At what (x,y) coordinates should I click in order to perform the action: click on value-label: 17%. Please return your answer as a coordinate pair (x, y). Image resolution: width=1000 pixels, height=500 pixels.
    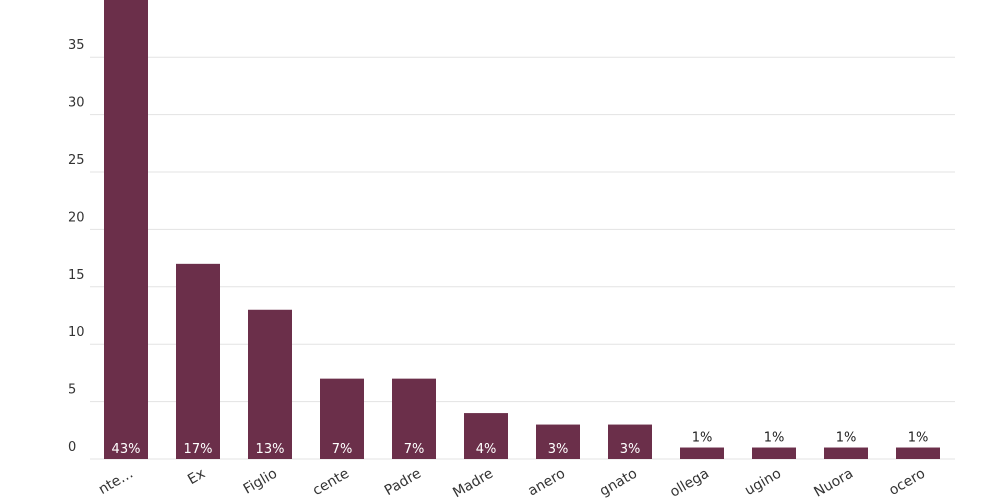
    Looking at the image, I should click on (198, 449).